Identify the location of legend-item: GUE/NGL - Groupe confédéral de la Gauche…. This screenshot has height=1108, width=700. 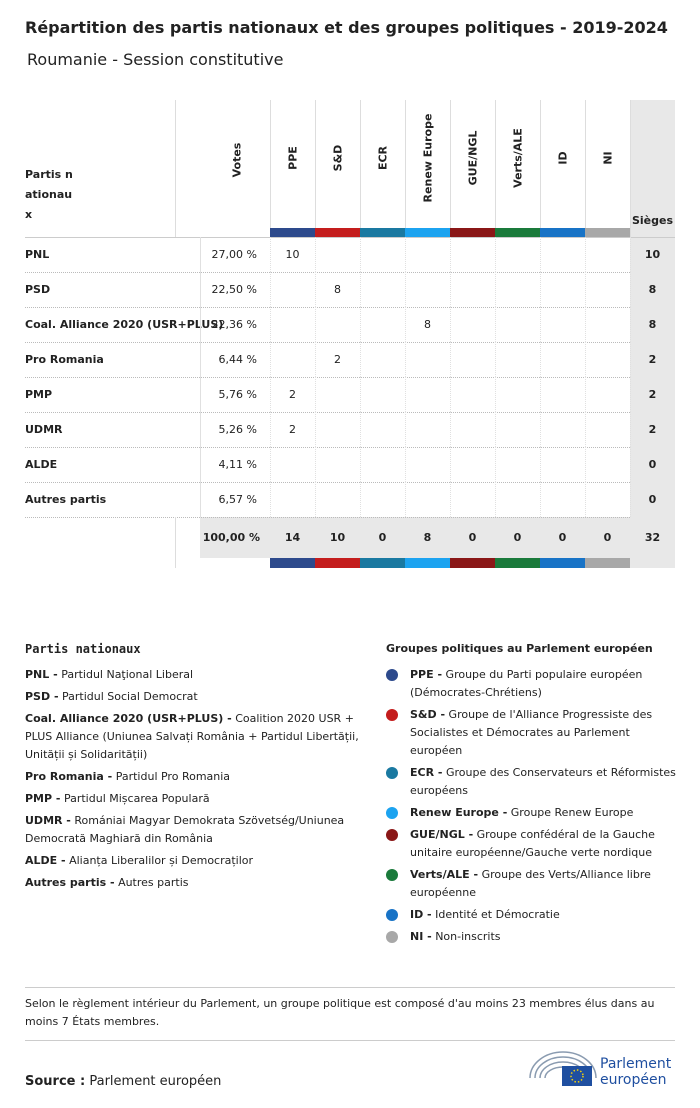
(531, 844).